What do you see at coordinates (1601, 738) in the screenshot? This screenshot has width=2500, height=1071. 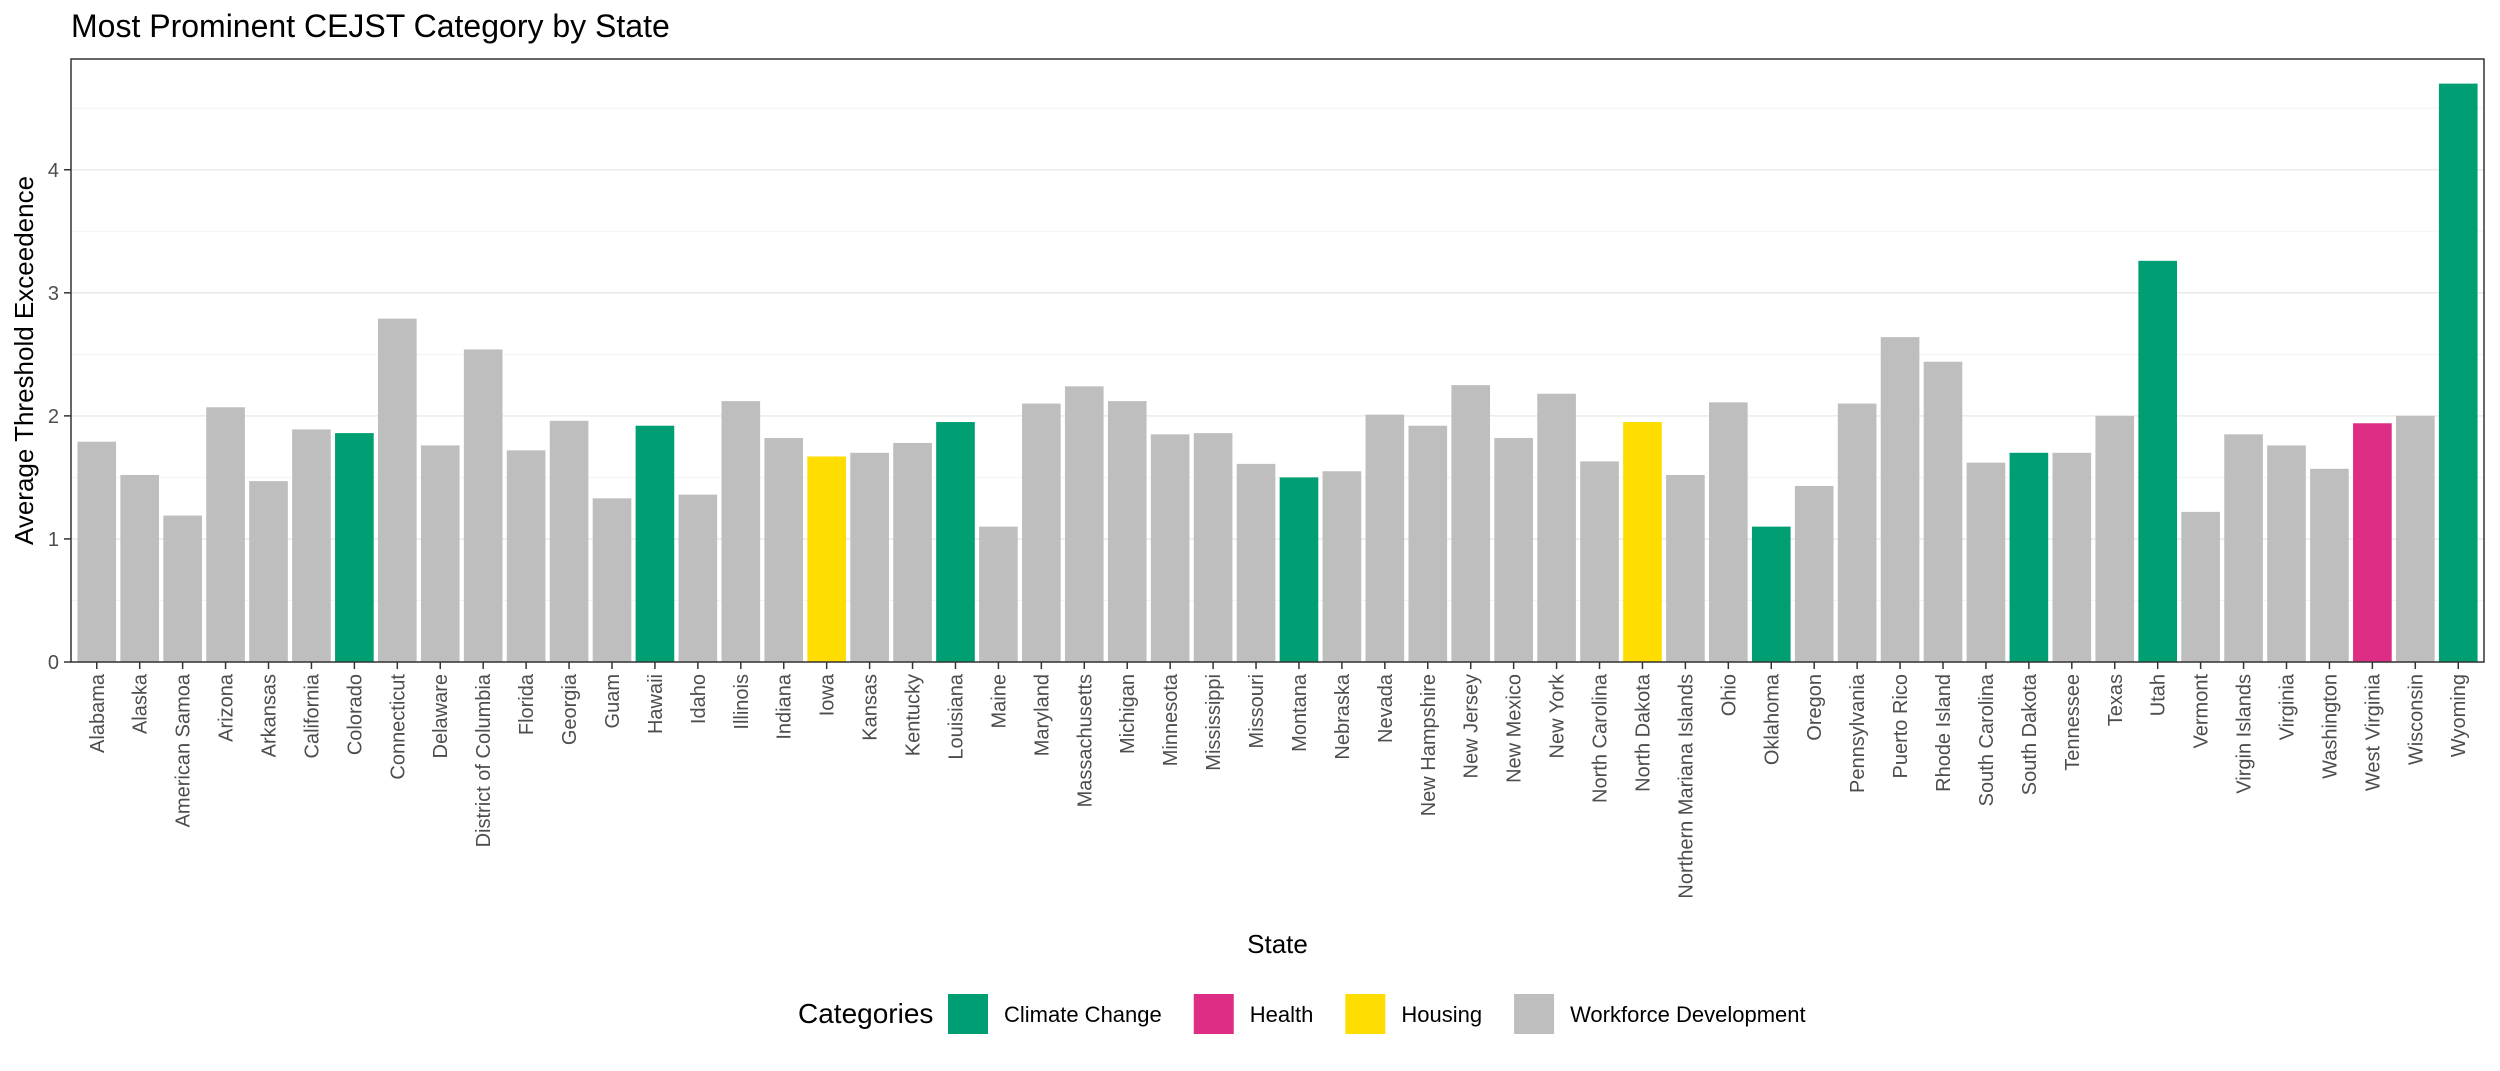 I see `x-tick-label: North Carolina` at bounding box center [1601, 738].